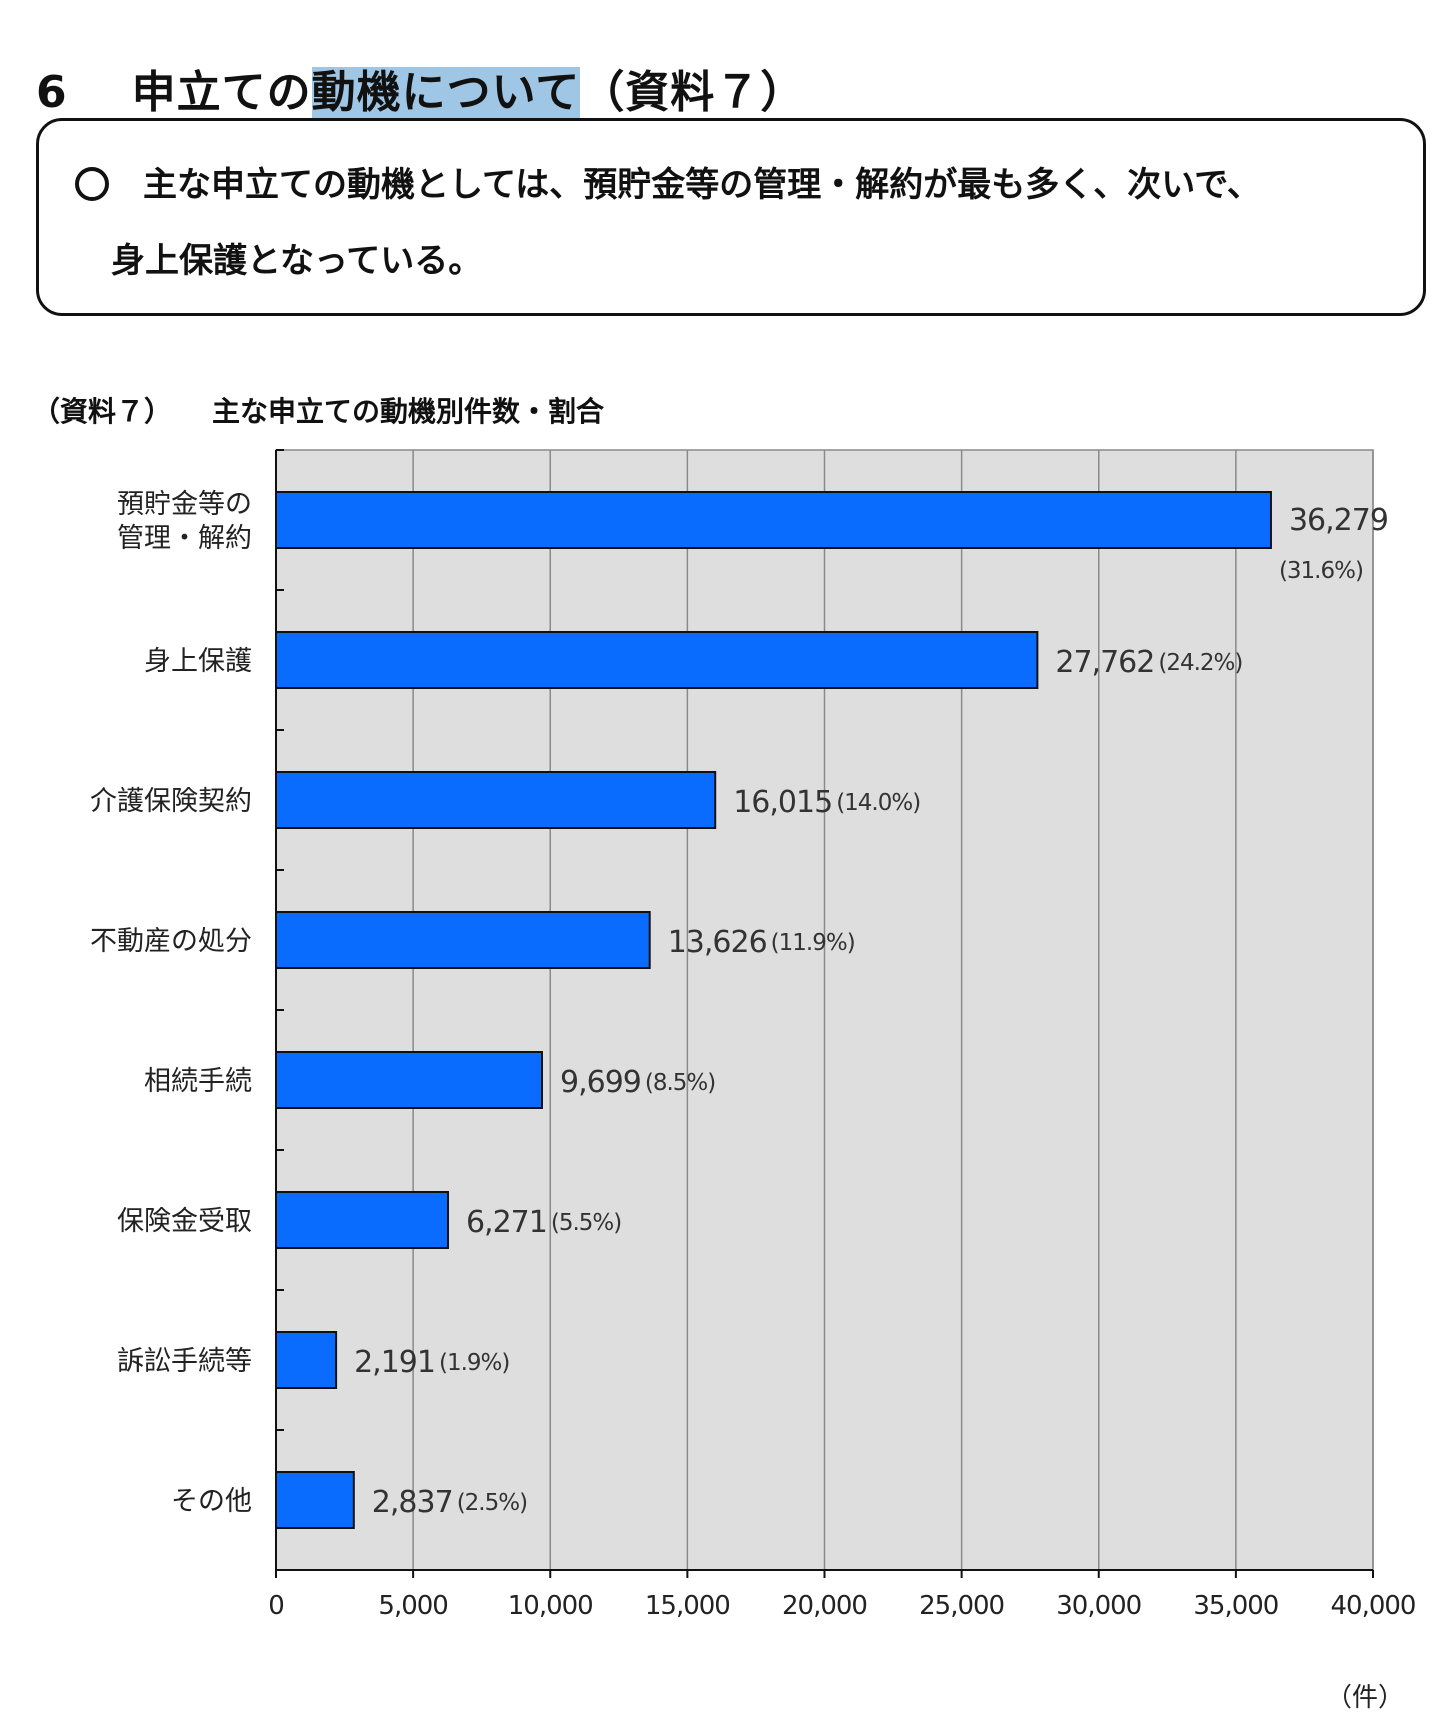 This screenshot has height=1721, width=1440. What do you see at coordinates (408, 411) in the screenshot?
I see `chart-caption-title: 主な申立ての動機別件数・割合` at bounding box center [408, 411].